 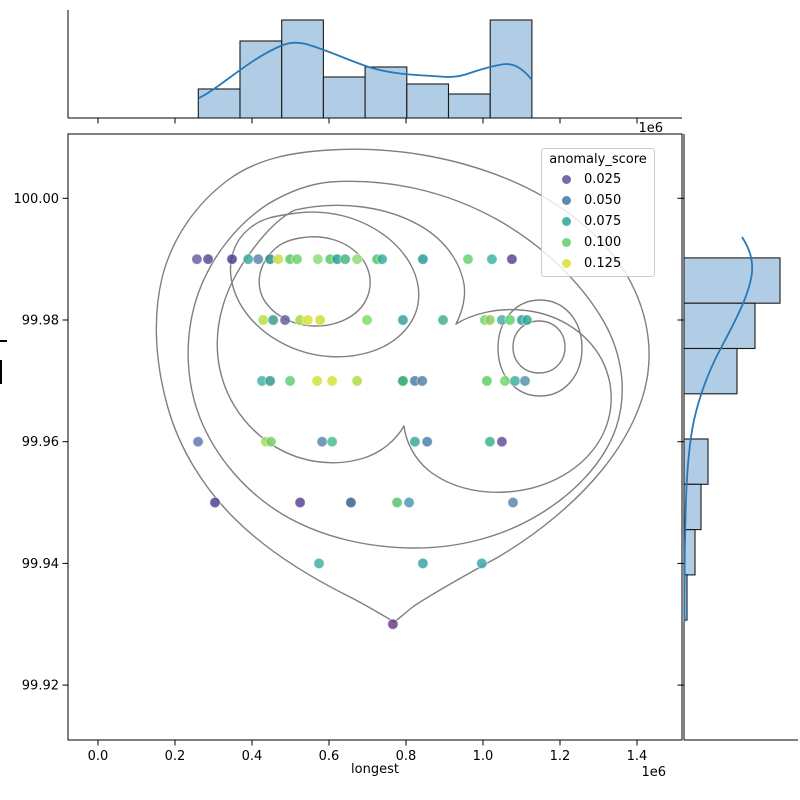 I want to click on y-axis-label-clipped, so click(x=3, y=362).